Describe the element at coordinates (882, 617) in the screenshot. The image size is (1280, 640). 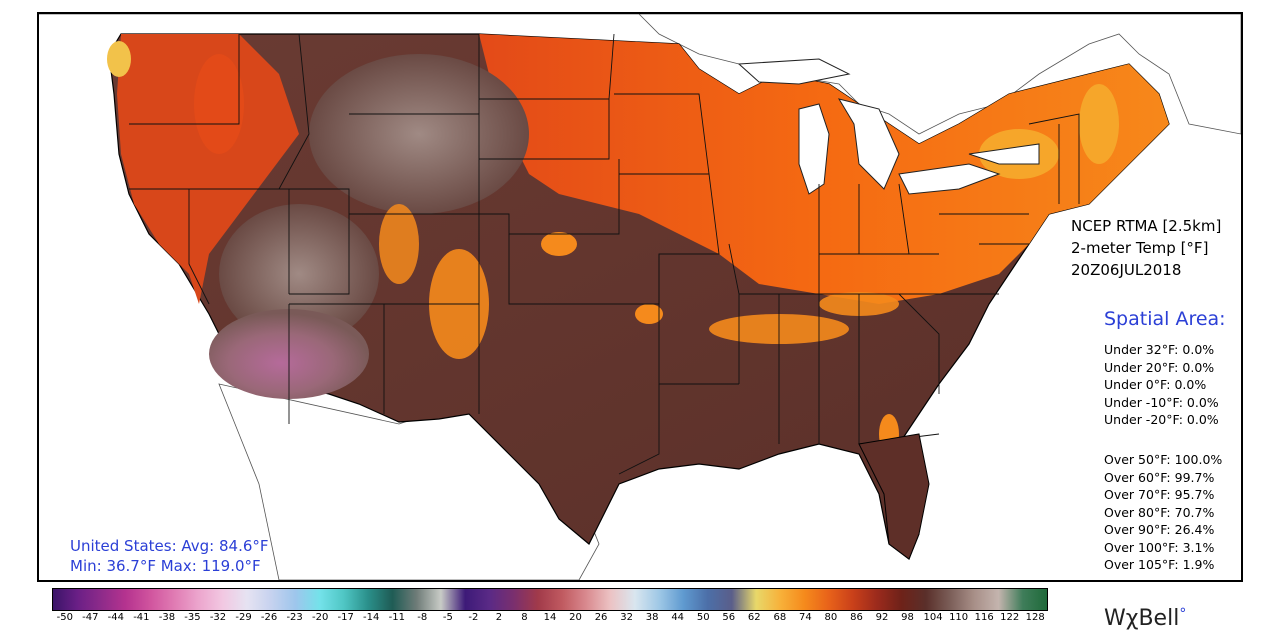
I see `colorbar-tick-label: 92` at that location.